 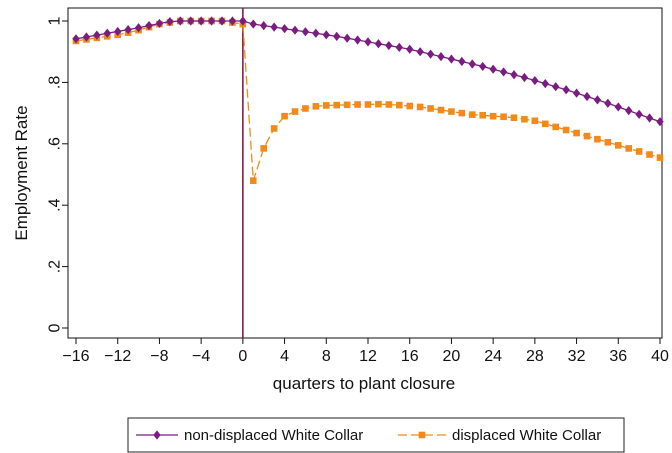 What do you see at coordinates (55, 143) in the screenshot?
I see `y-tick-label: .6` at bounding box center [55, 143].